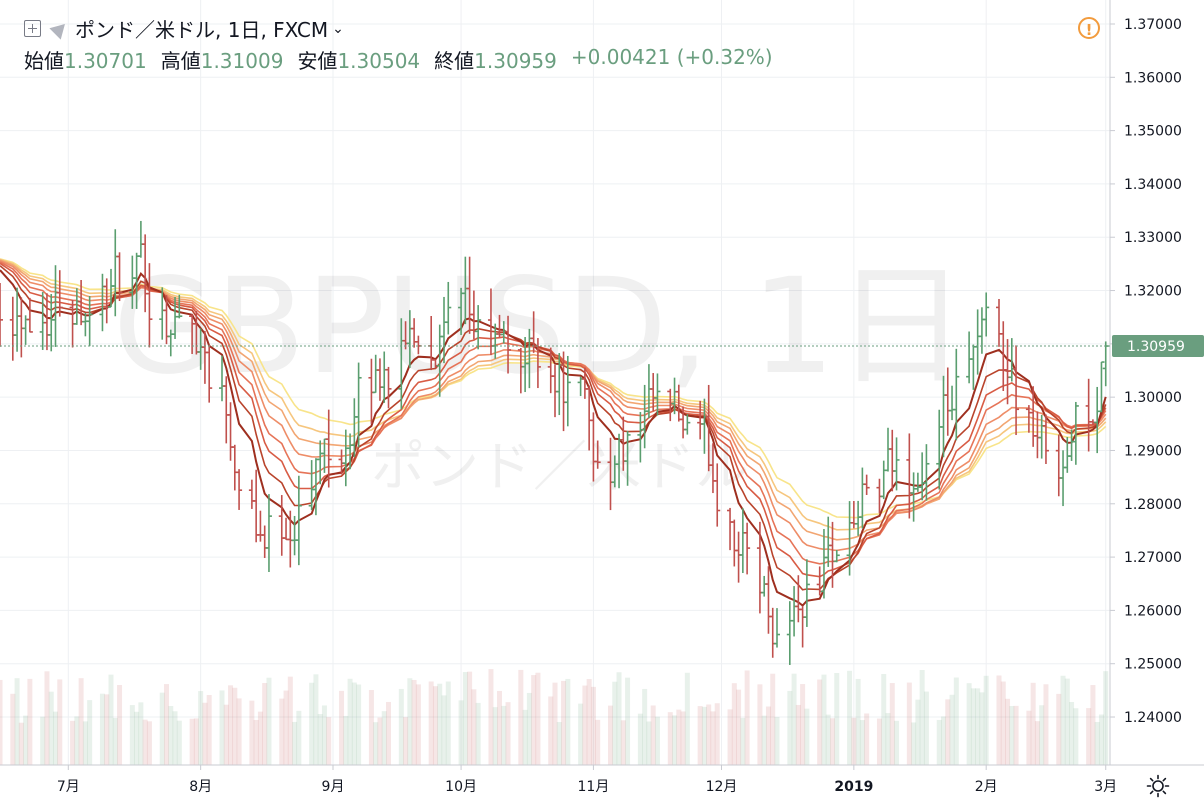 The width and height of the screenshot is (1204, 806). Describe the element at coordinates (1153, 398) in the screenshot. I see `price-tick-label: 1.30000` at that location.